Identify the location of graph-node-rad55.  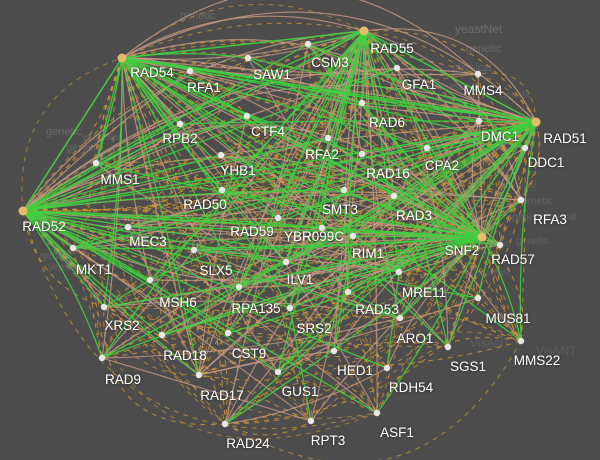
(364, 31).